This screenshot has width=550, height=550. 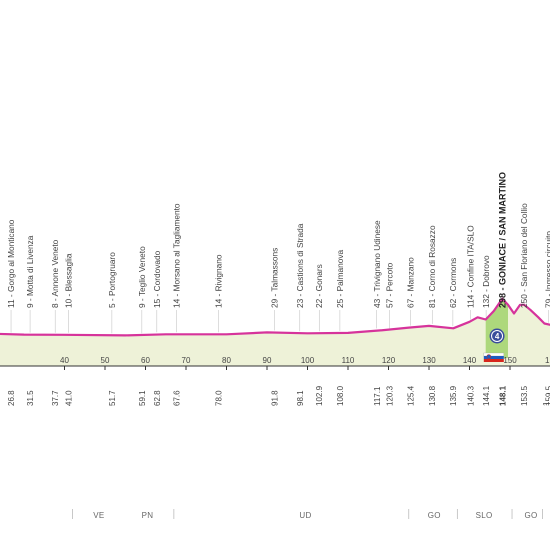 I want to click on waypoint-altitude: 10, so click(x=69, y=303).